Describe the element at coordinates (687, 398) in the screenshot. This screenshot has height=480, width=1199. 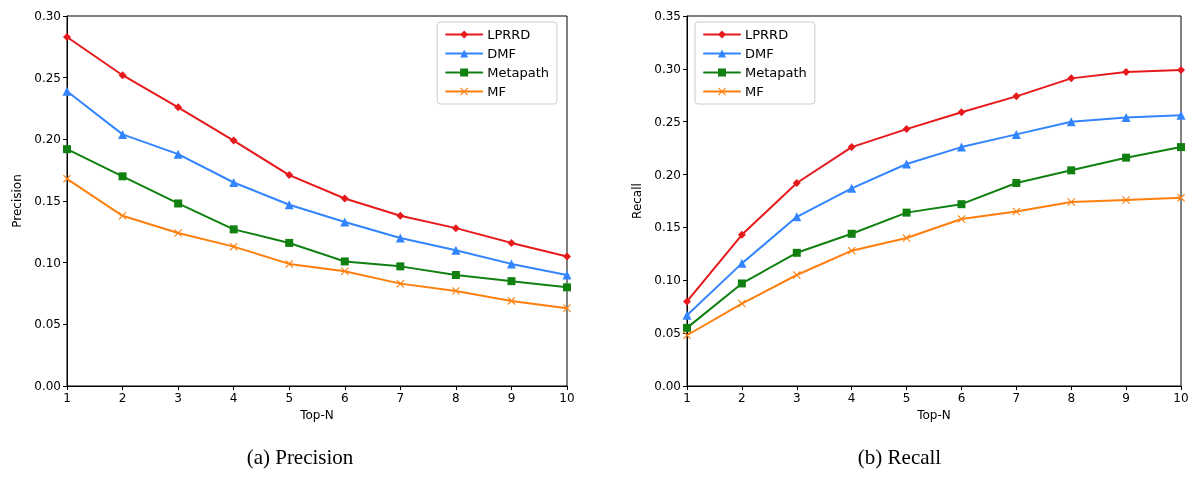
I see `x-tick-label: 1` at that location.